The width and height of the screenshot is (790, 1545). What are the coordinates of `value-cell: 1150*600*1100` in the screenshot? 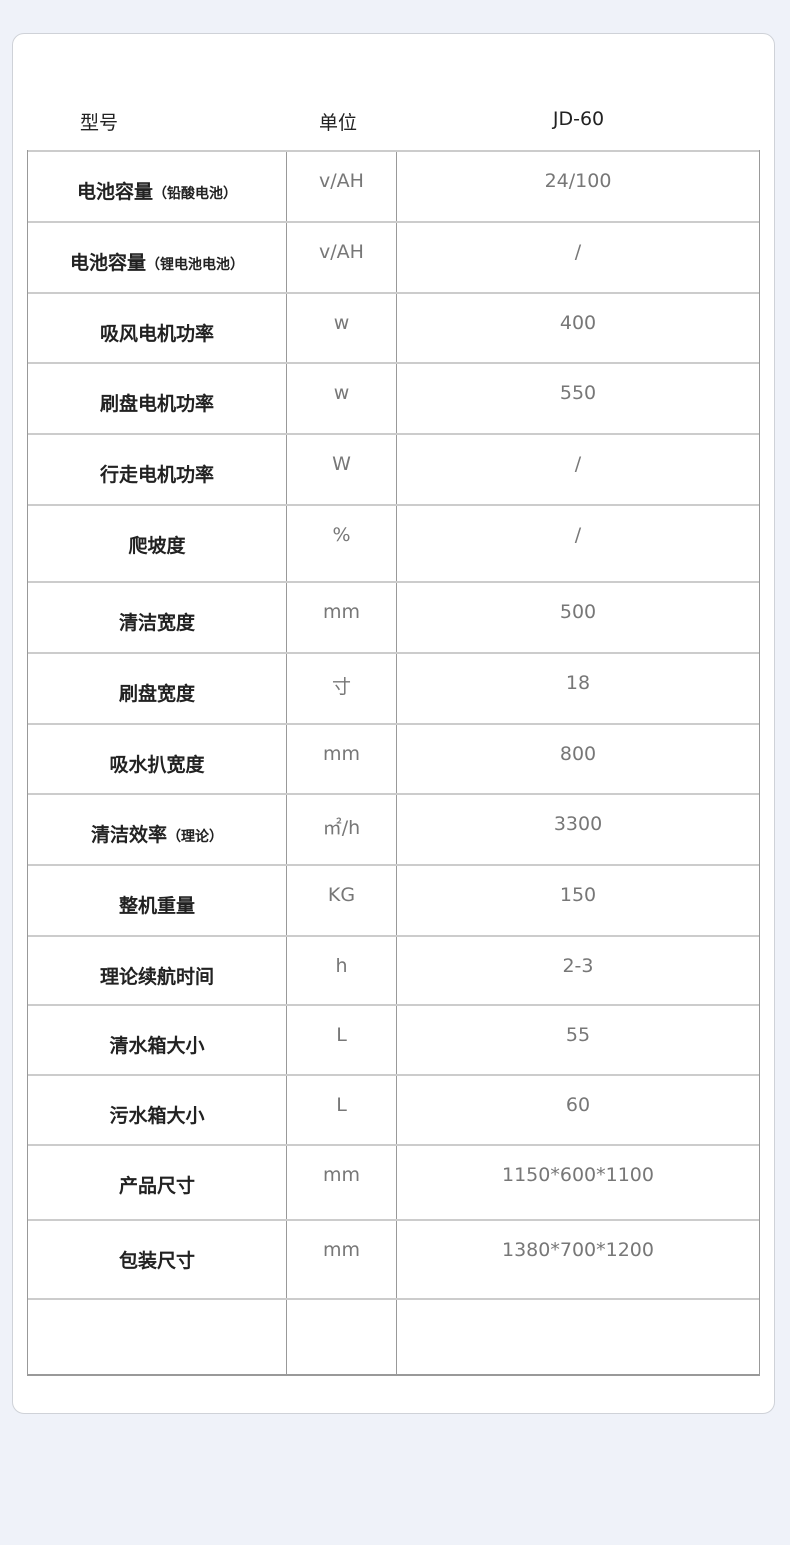 It's located at (578, 1182).